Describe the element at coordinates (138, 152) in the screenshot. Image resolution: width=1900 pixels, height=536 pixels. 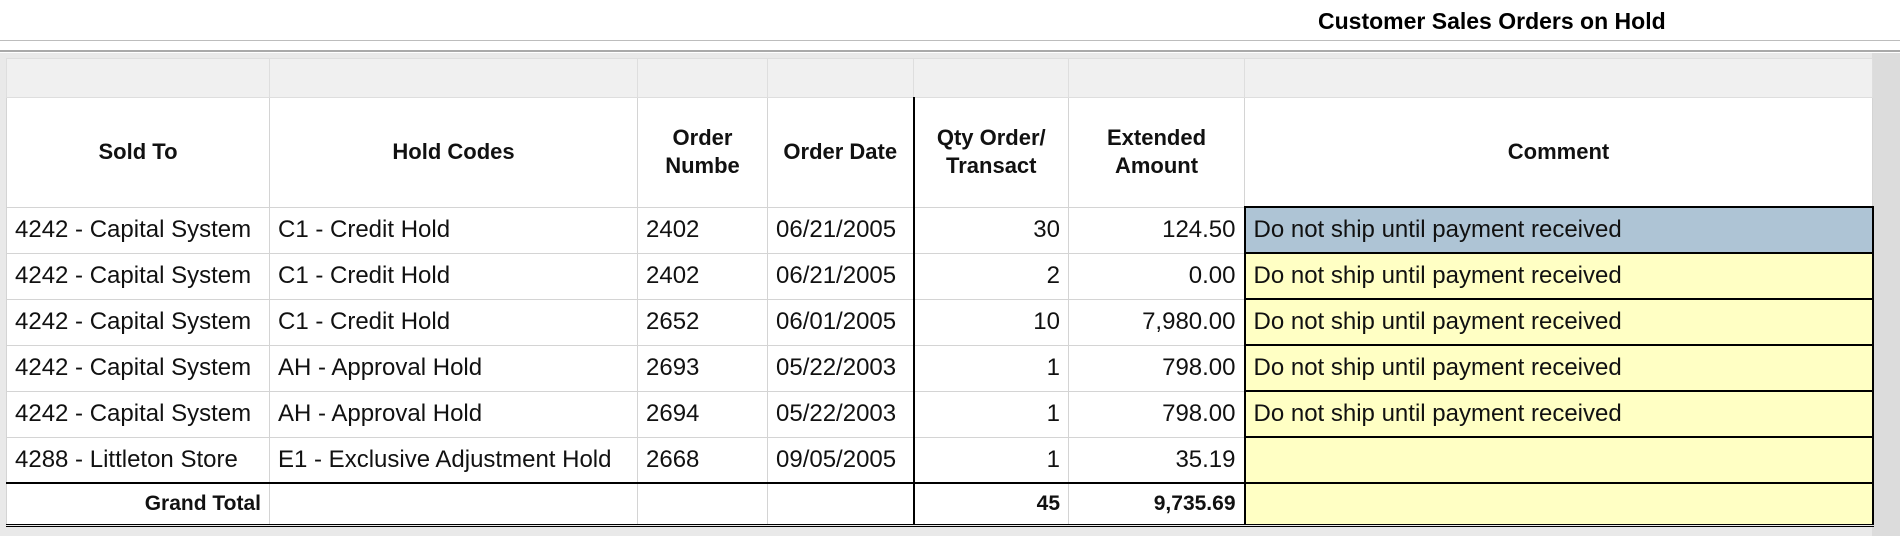
I see `header-sold-to: Sold To` at that location.